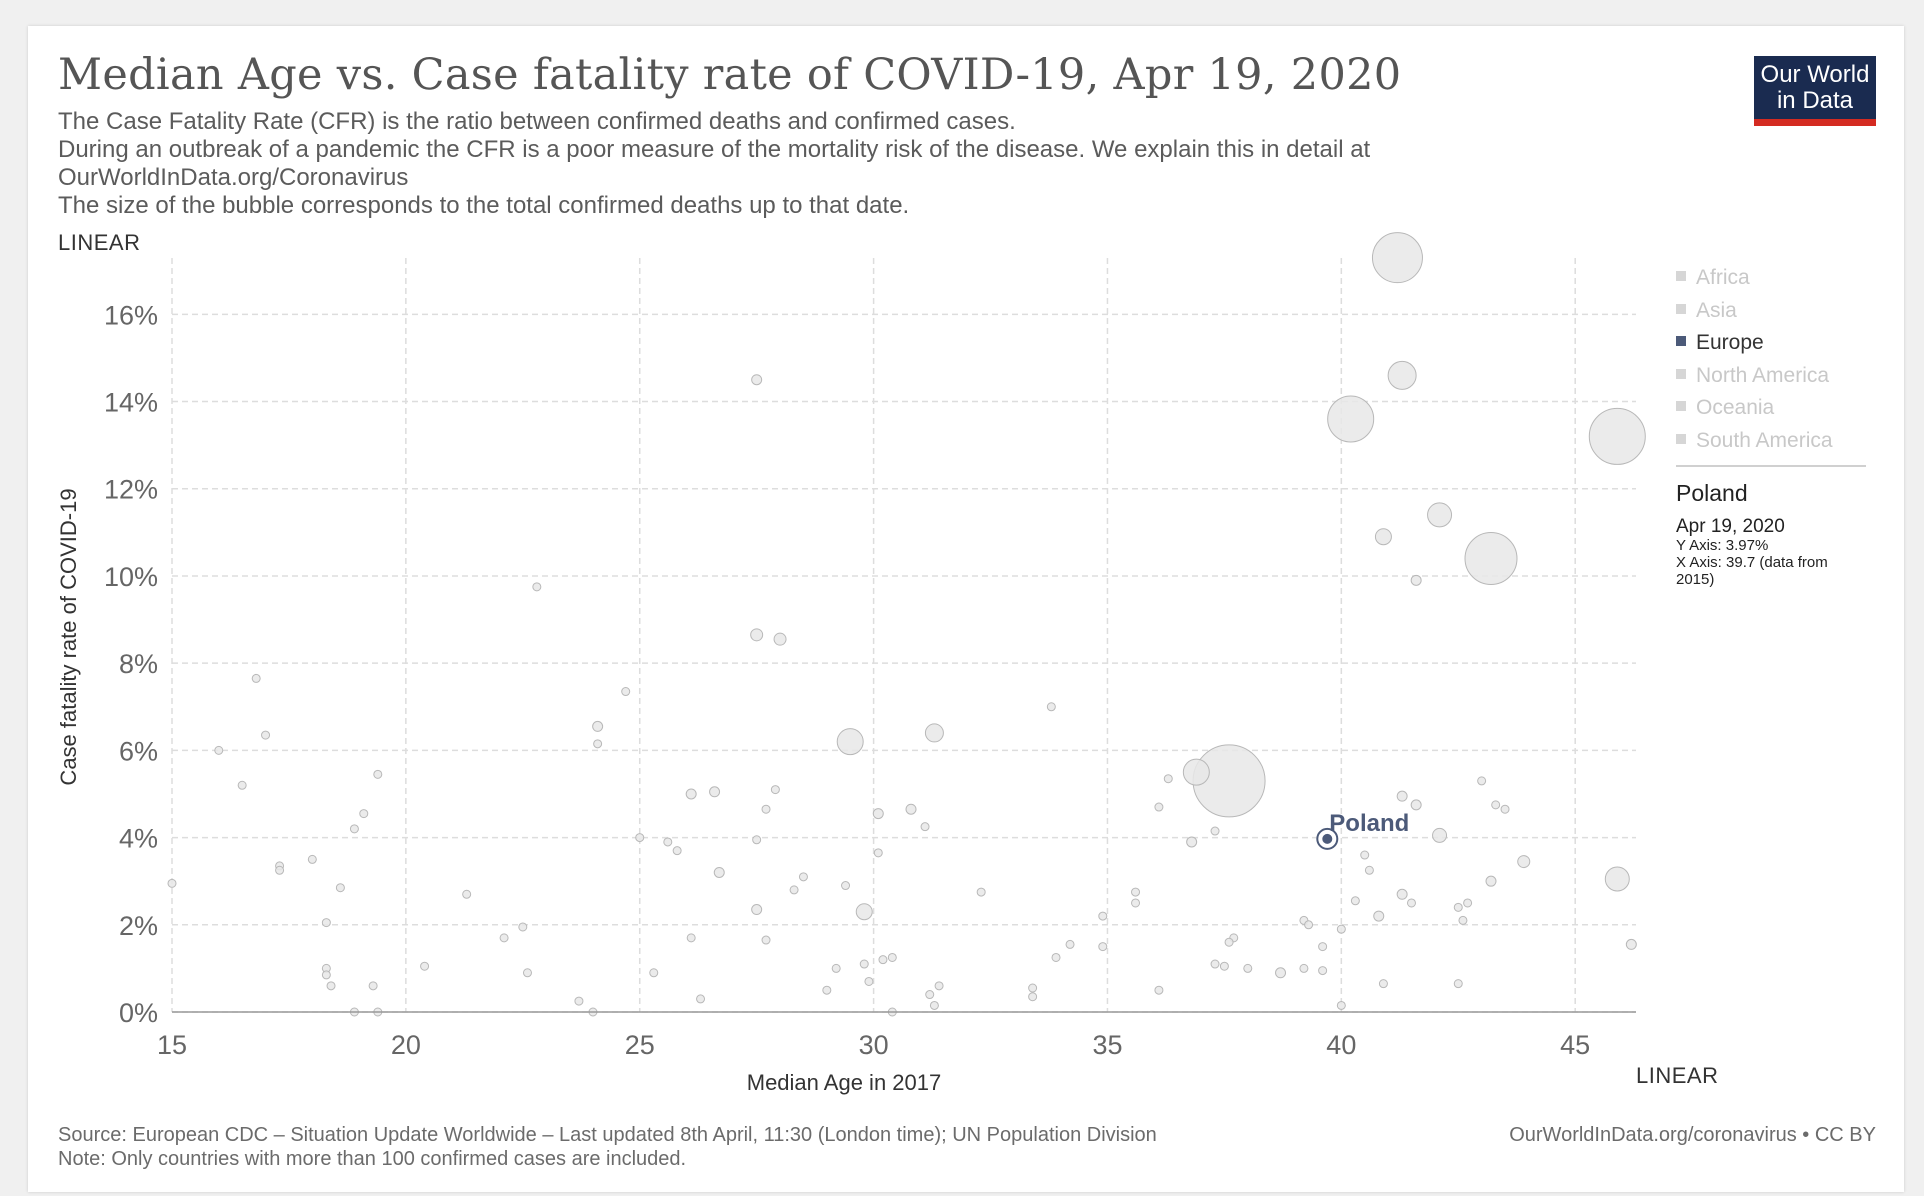  Describe the element at coordinates (99, 242) in the screenshot. I see `y-scale-toggle: LINEAR` at that location.